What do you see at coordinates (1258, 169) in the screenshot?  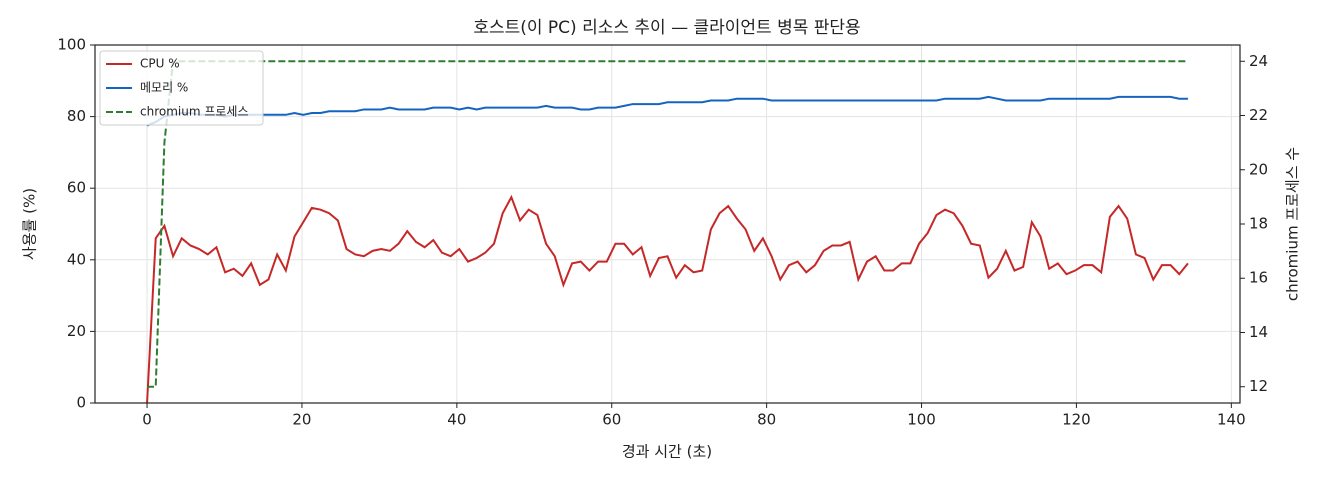 I see `y2-tick-label: 20` at bounding box center [1258, 169].